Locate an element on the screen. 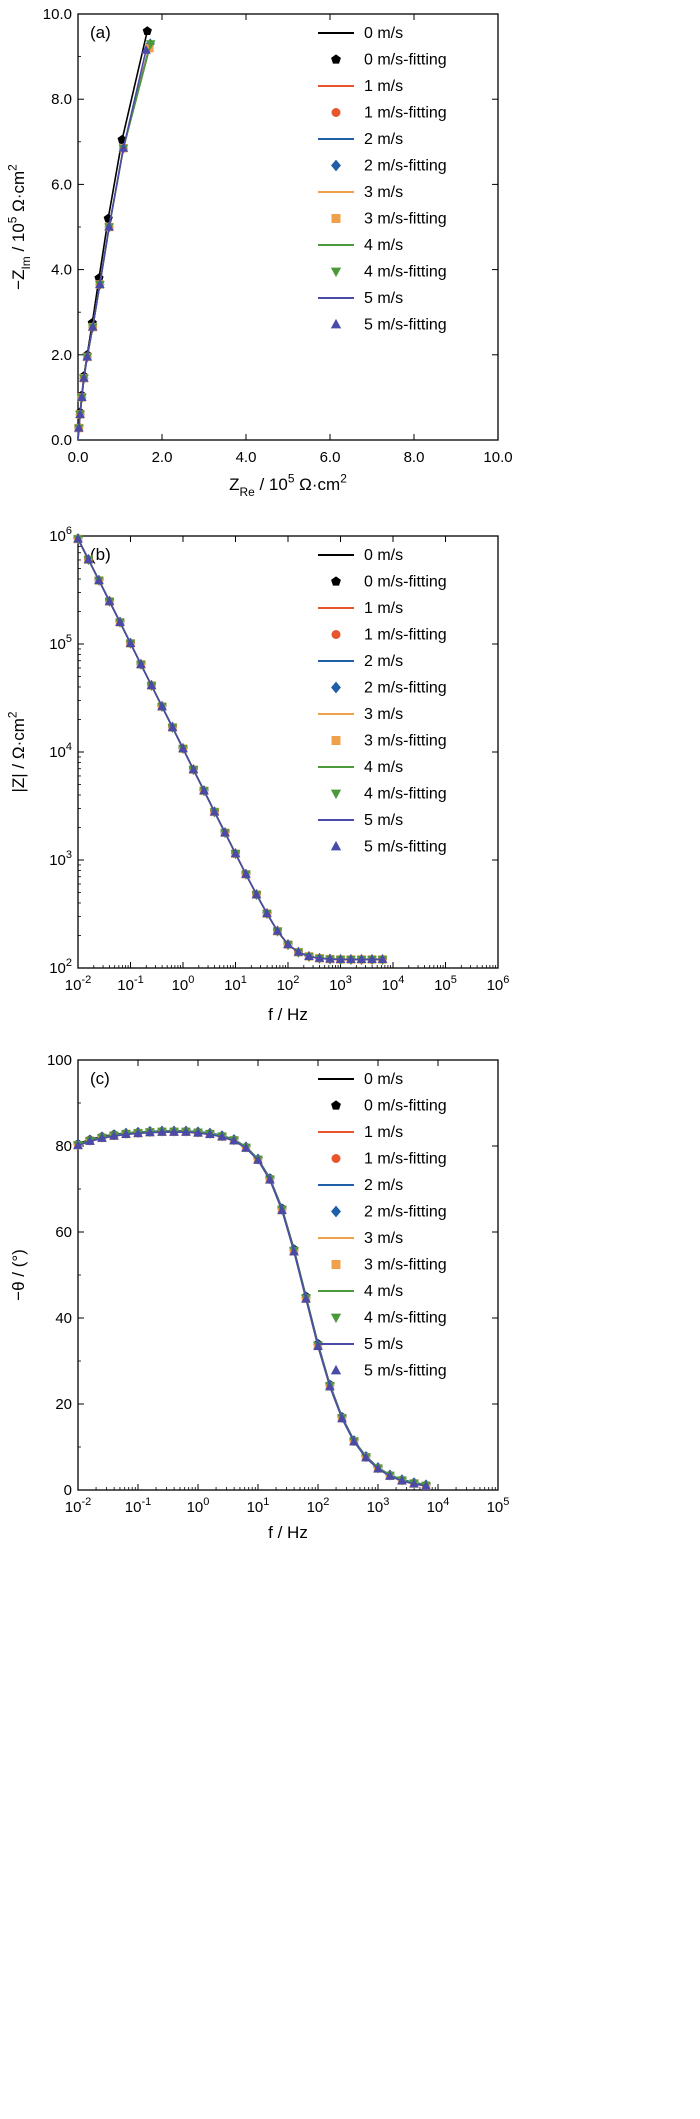  legend-entry: 4 m/s is located at coordinates (383, 767).